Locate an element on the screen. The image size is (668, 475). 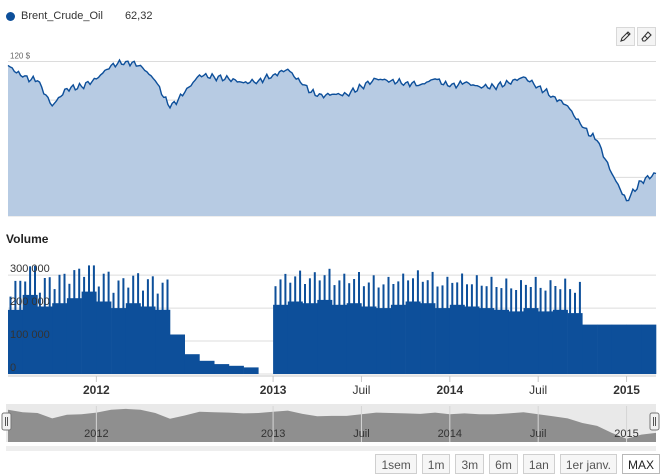
scrollbar-track is located at coordinates (331, 448).